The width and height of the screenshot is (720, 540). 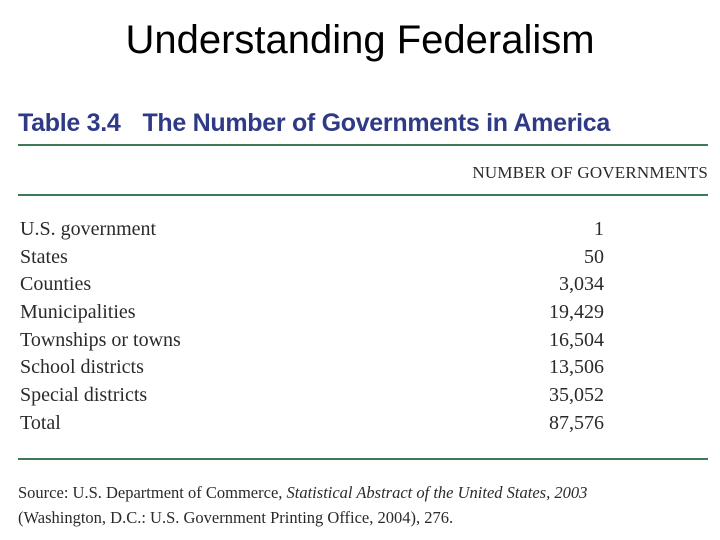 What do you see at coordinates (360, 40) in the screenshot?
I see `slide-title: Understanding Federalism` at bounding box center [360, 40].